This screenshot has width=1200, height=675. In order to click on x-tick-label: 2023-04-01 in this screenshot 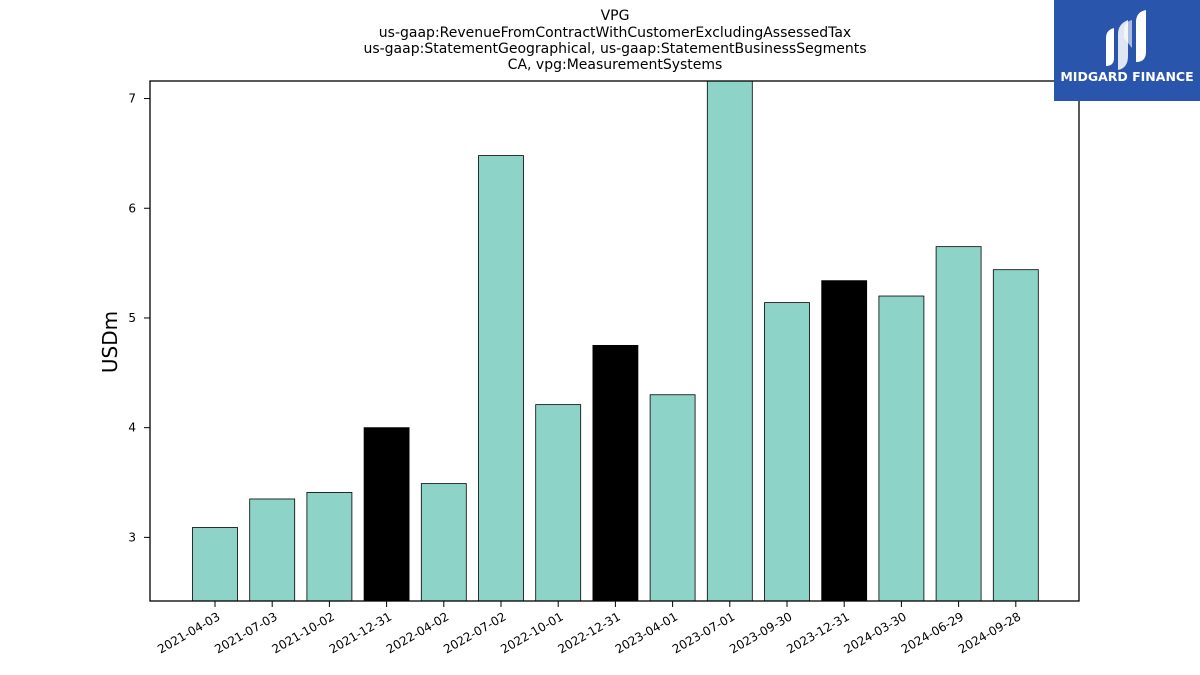, I will do `click(646, 632)`.